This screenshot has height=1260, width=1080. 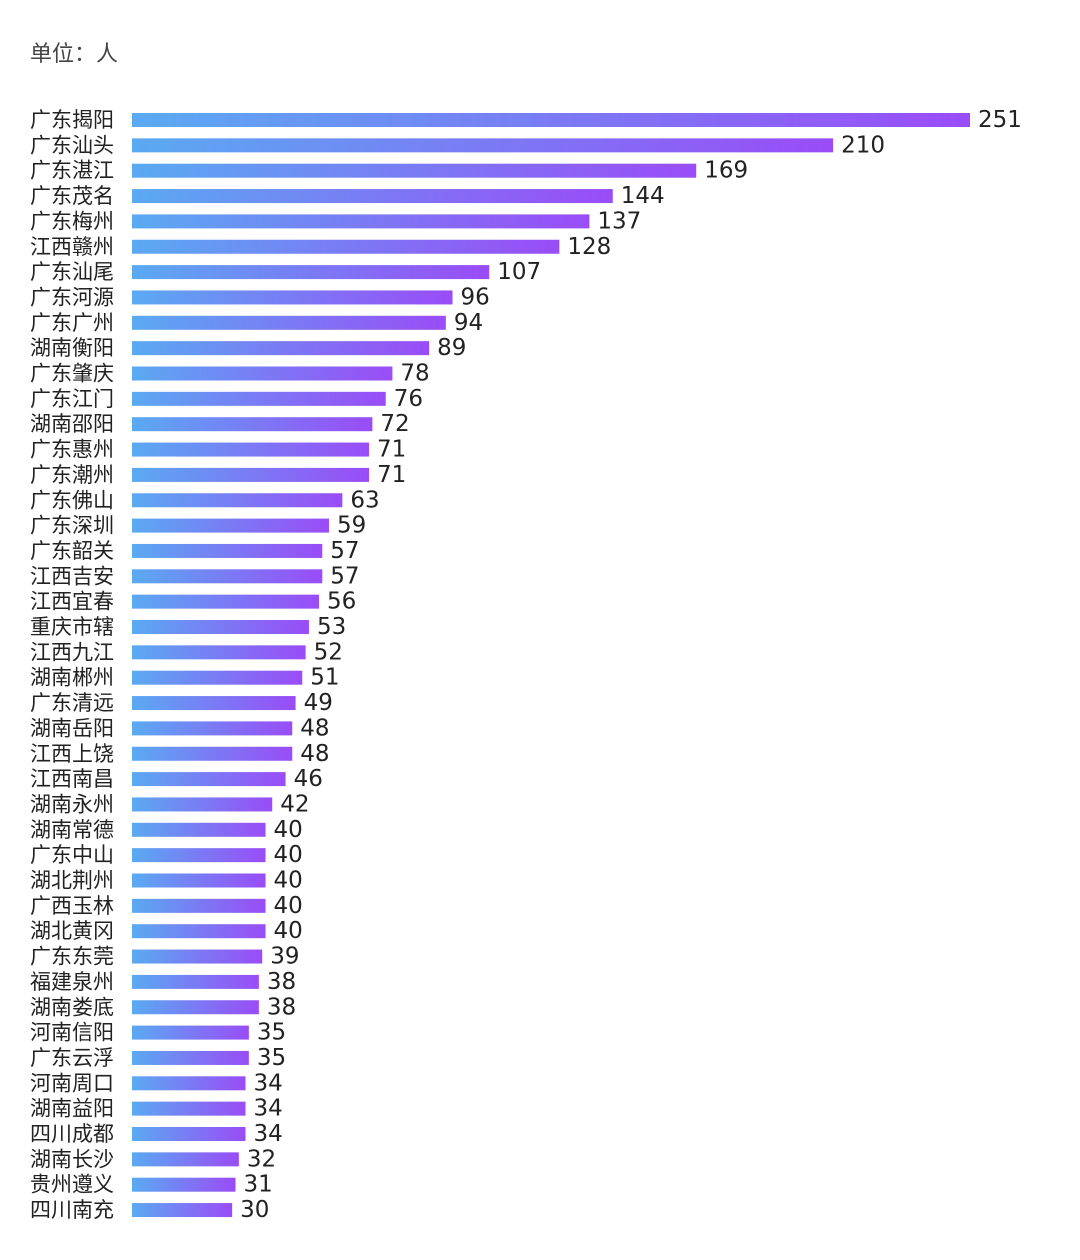 I want to click on category-label: 广东潮州, so click(x=72, y=475).